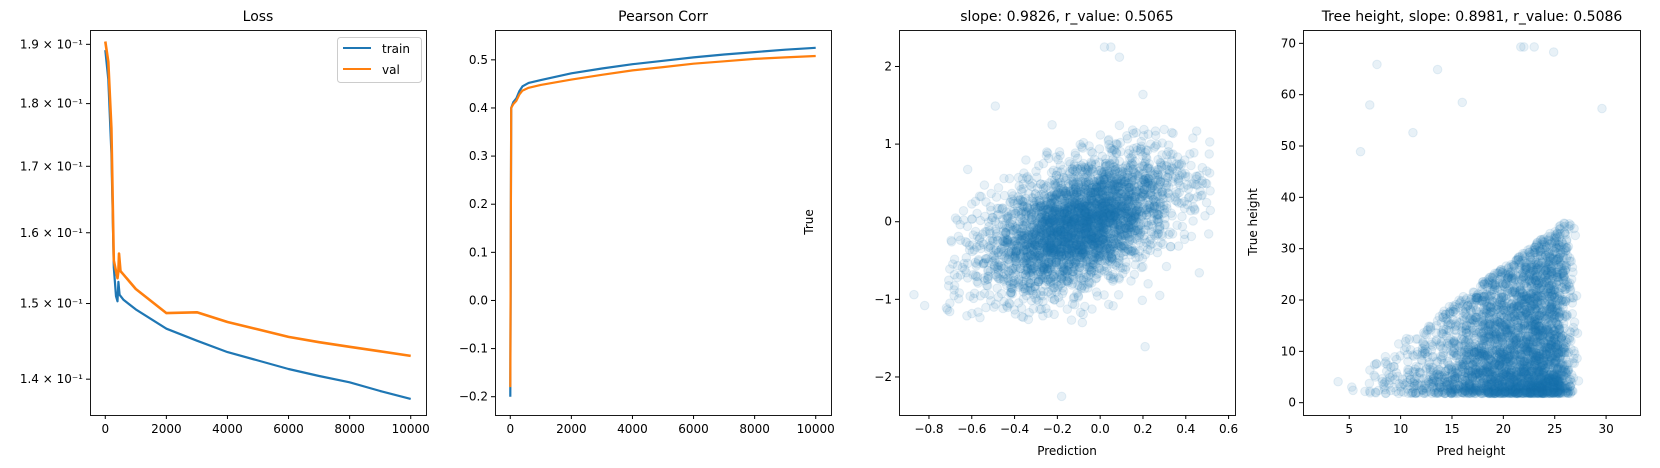 The width and height of the screenshot is (1660, 468). What do you see at coordinates (1014, 429) in the screenshot?
I see `x-tick-label: −0.4` at bounding box center [1014, 429].